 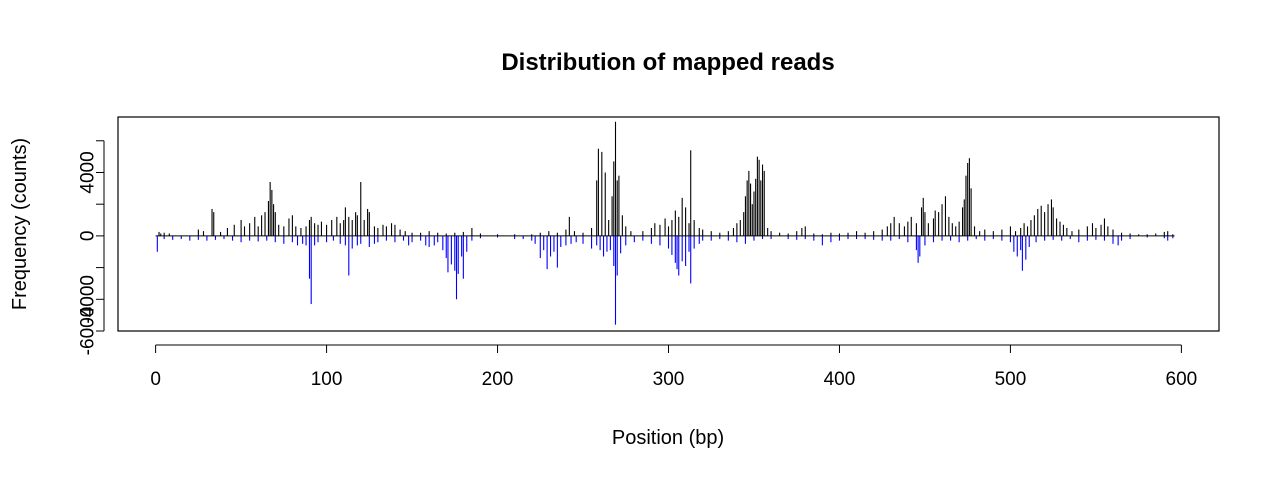 I want to click on x-axis: 0 100 200 300 400 500 600, so click(x=674, y=367).